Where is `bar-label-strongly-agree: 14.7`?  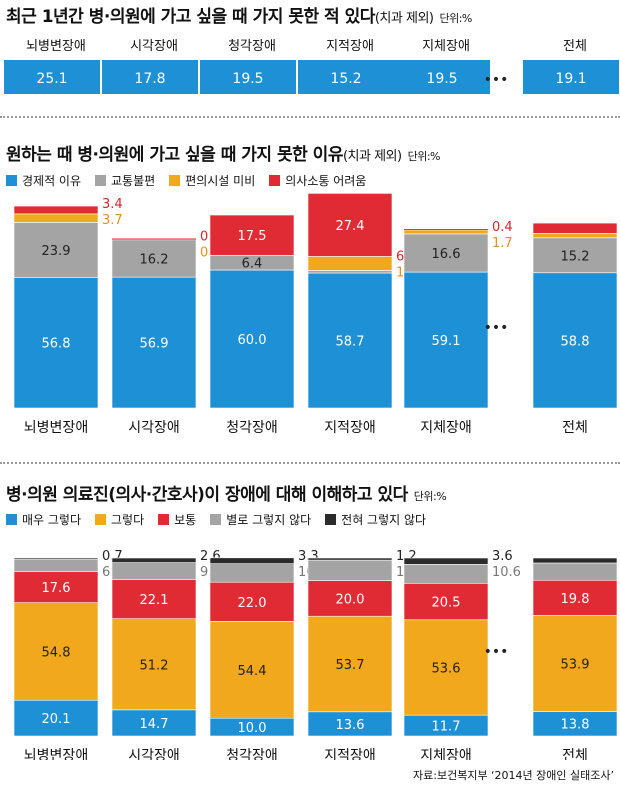
bar-label-strongly-agree: 14.7 is located at coordinates (154, 724).